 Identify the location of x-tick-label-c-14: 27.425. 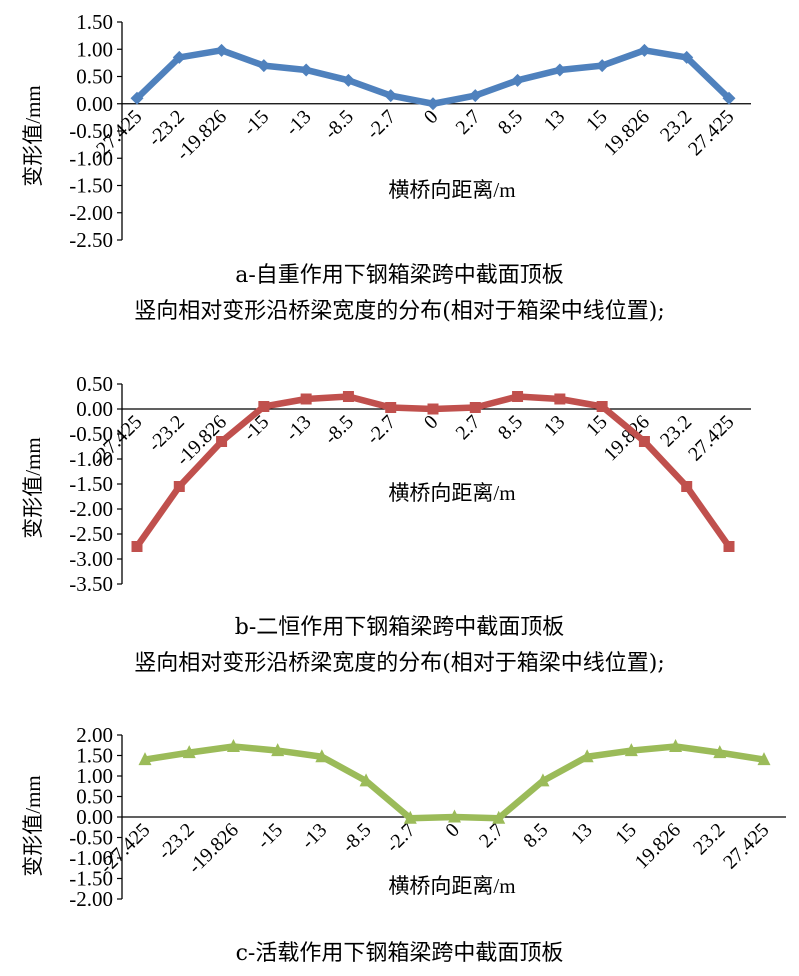
(746, 846).